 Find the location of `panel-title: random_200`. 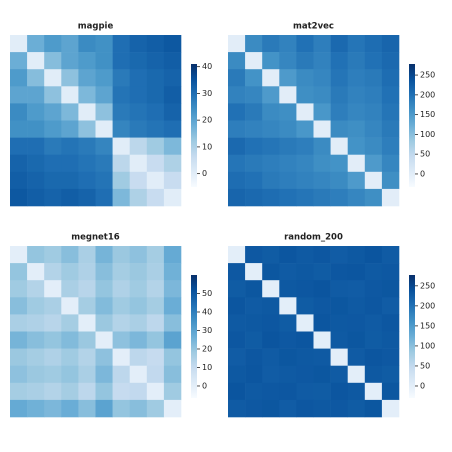

panel-title: random_200 is located at coordinates (313, 238).